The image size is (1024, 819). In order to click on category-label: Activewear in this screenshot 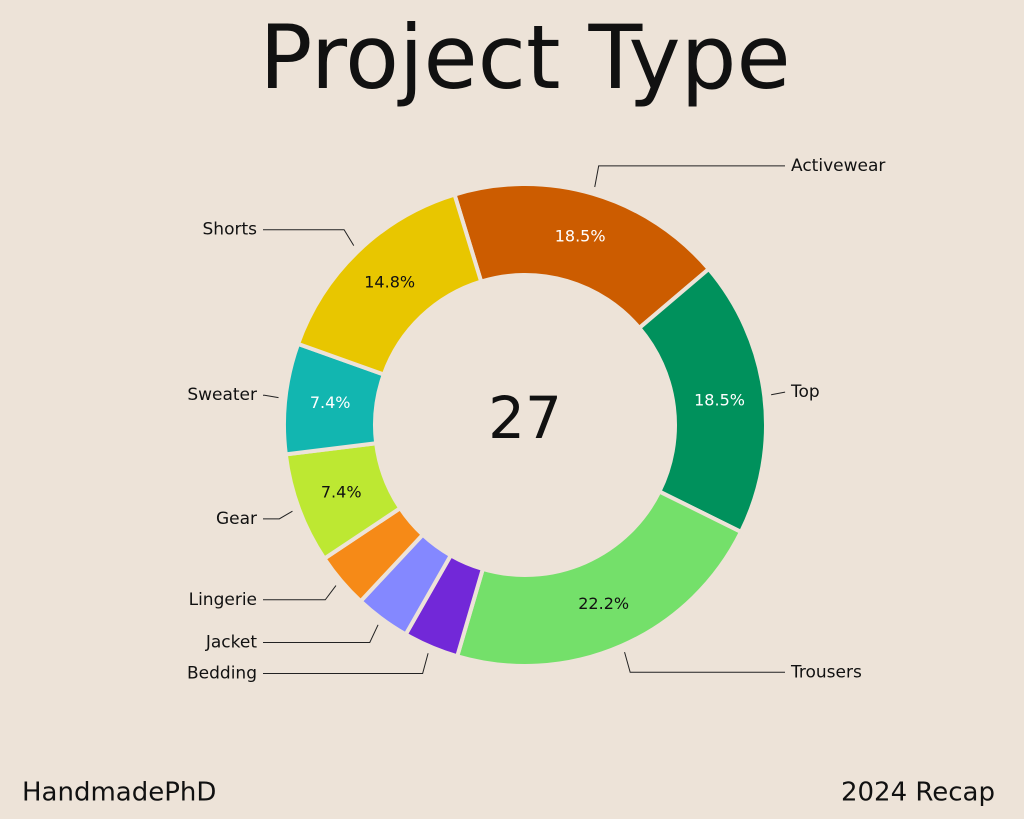, I will do `click(838, 166)`.